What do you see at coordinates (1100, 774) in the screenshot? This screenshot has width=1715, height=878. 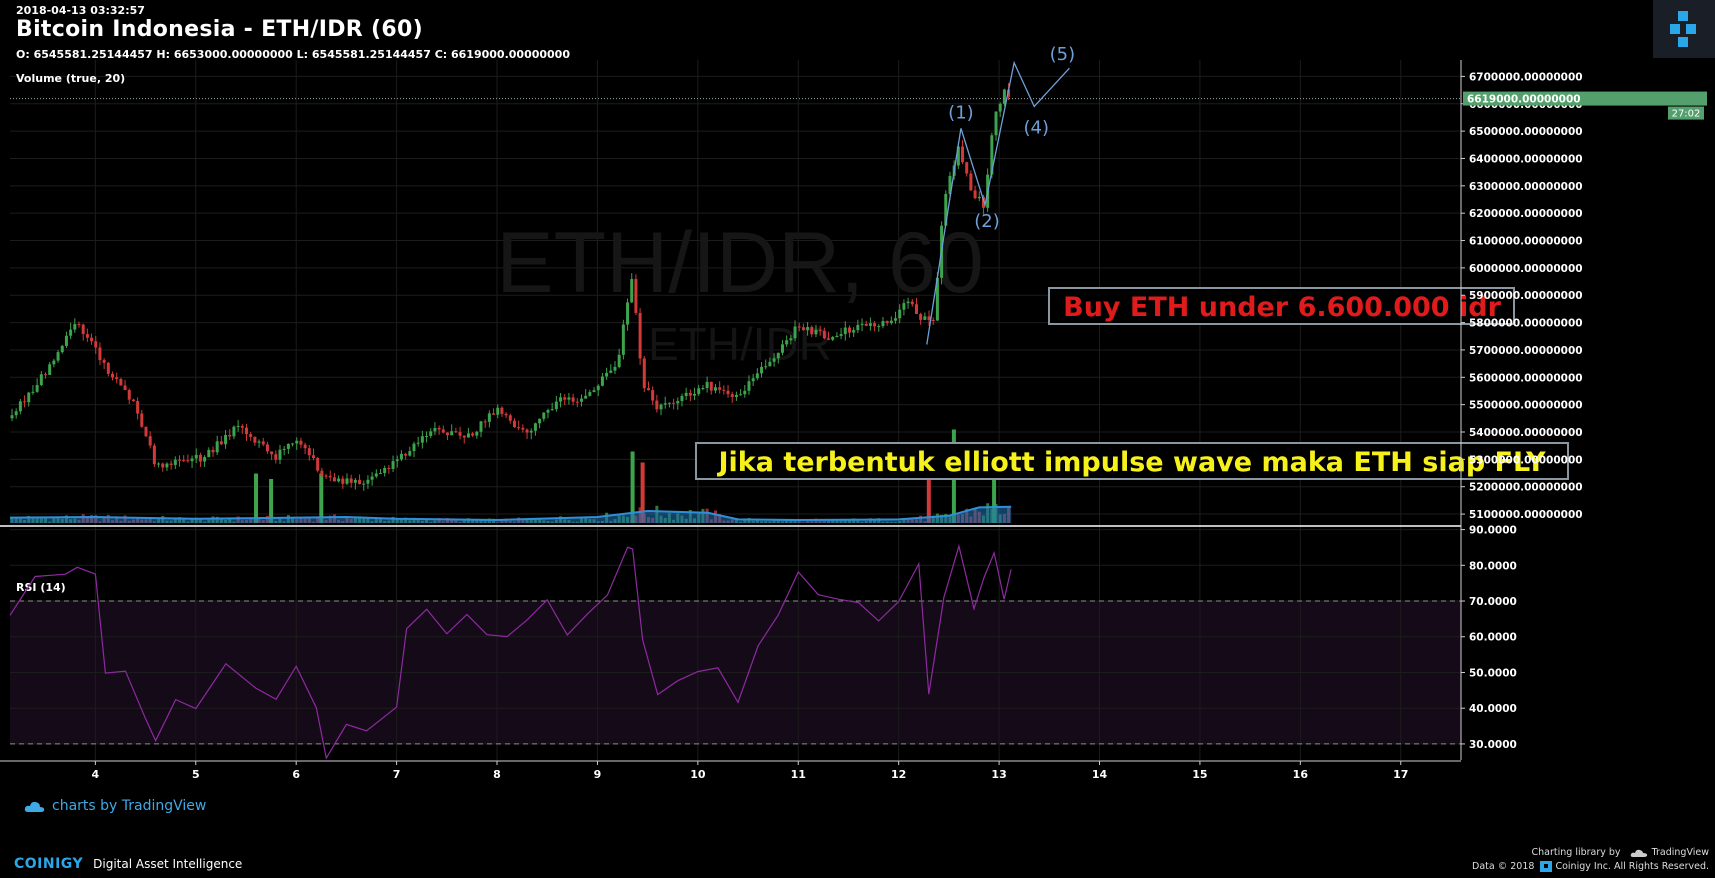 I see `time-axis-label: 14` at bounding box center [1100, 774].